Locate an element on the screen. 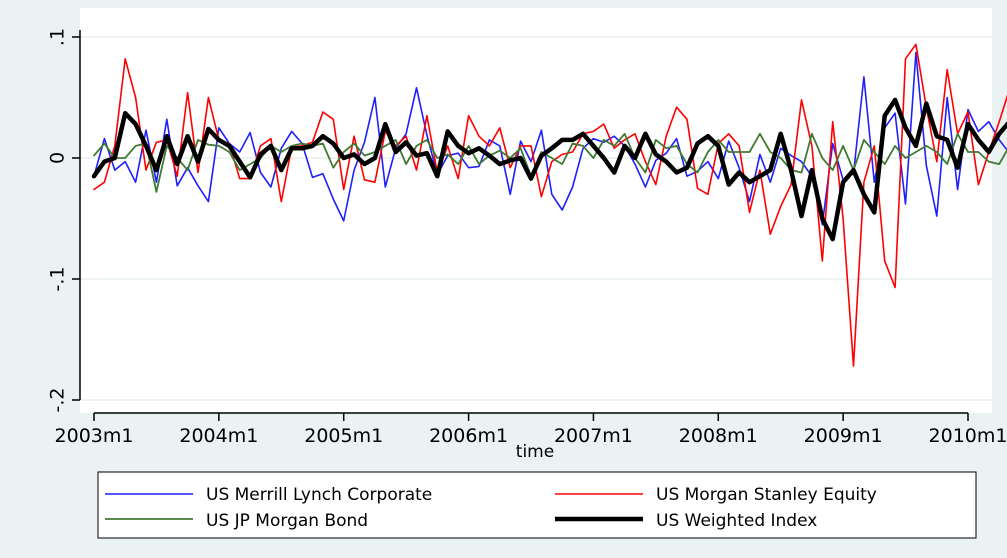 This screenshot has width=1007, height=558. x-tick-label: 2004m1 is located at coordinates (218, 436).